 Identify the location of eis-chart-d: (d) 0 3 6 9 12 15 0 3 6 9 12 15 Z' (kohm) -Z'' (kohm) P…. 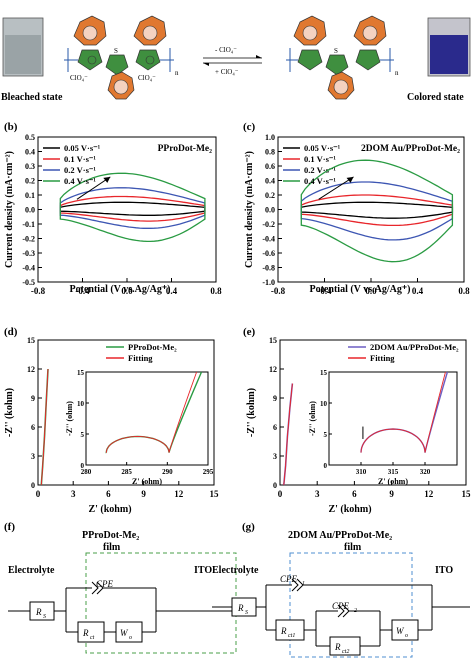
(111, 420).